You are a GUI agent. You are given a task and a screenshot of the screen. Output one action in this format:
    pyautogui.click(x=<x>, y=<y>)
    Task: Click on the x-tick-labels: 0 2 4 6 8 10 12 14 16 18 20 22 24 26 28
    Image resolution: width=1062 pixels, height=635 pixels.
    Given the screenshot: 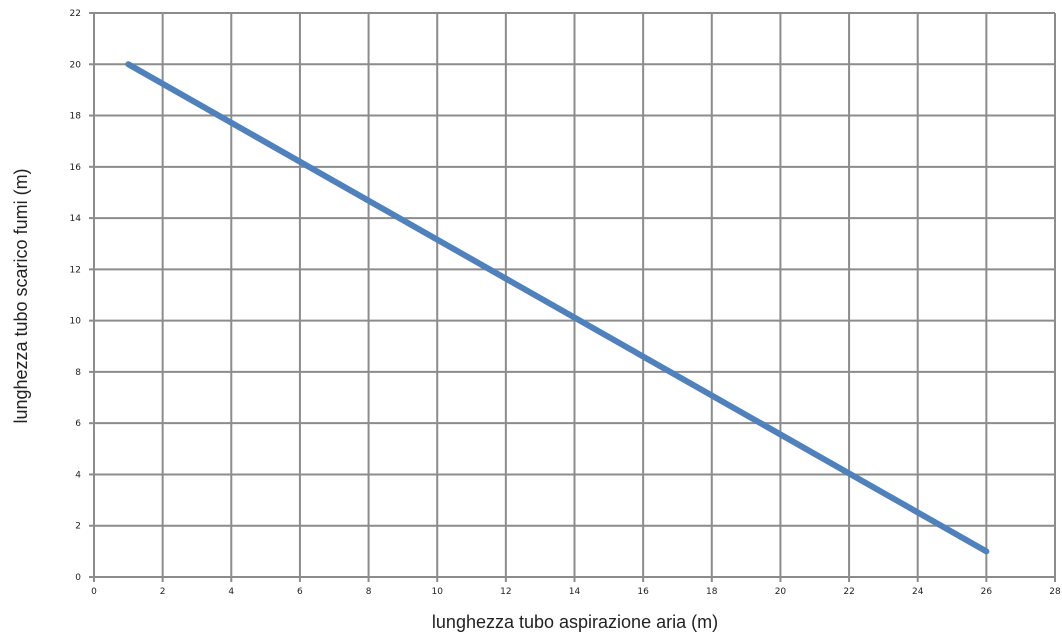 What is the action you would take?
    pyautogui.click(x=576, y=592)
    